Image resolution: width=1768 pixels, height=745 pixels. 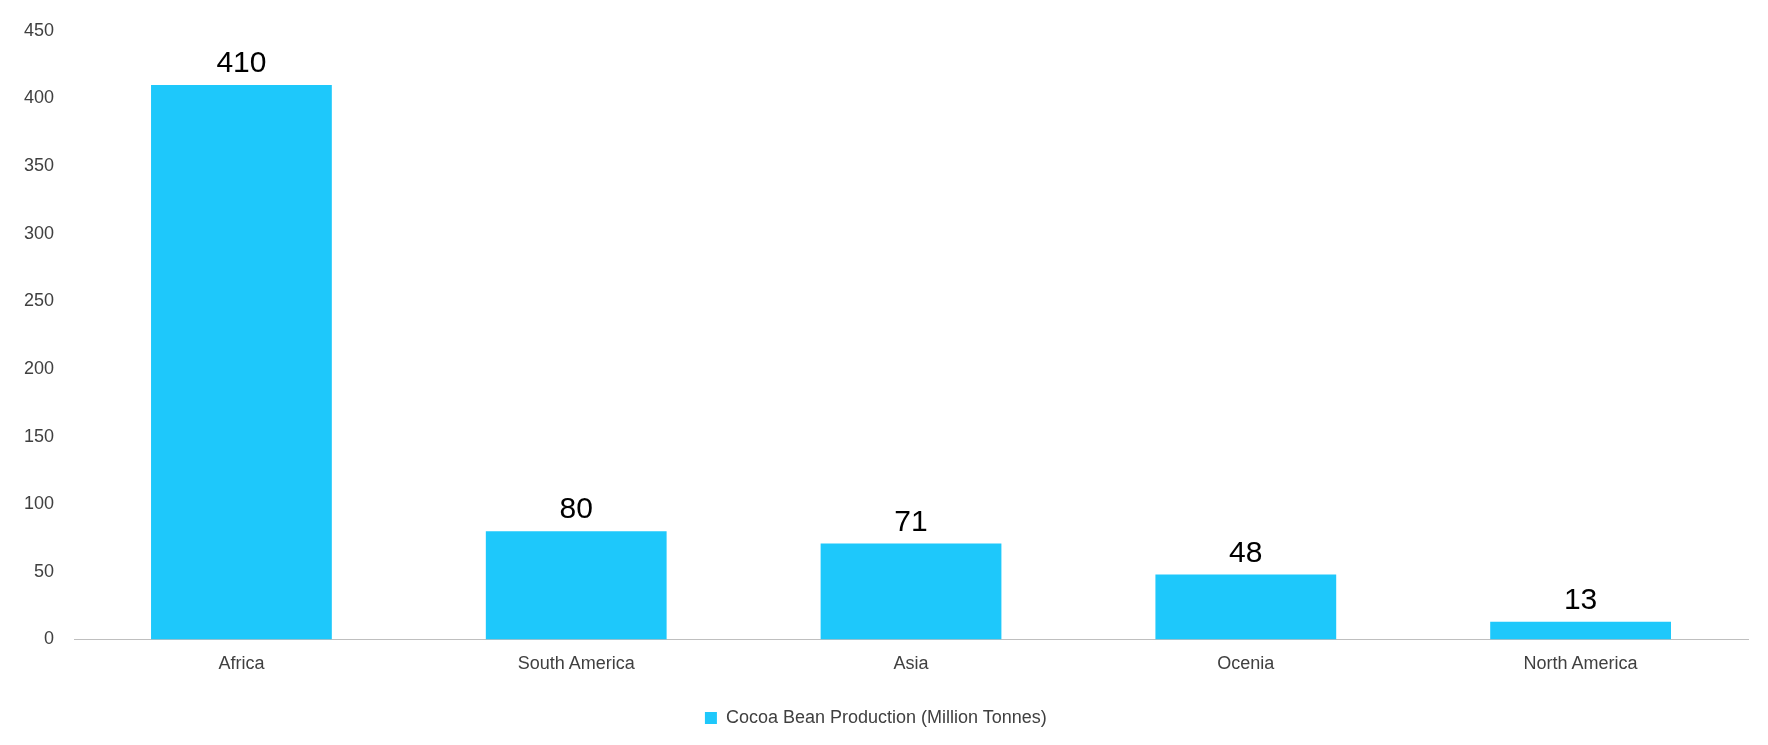 I want to click on data-label: 13, so click(x=1580, y=599).